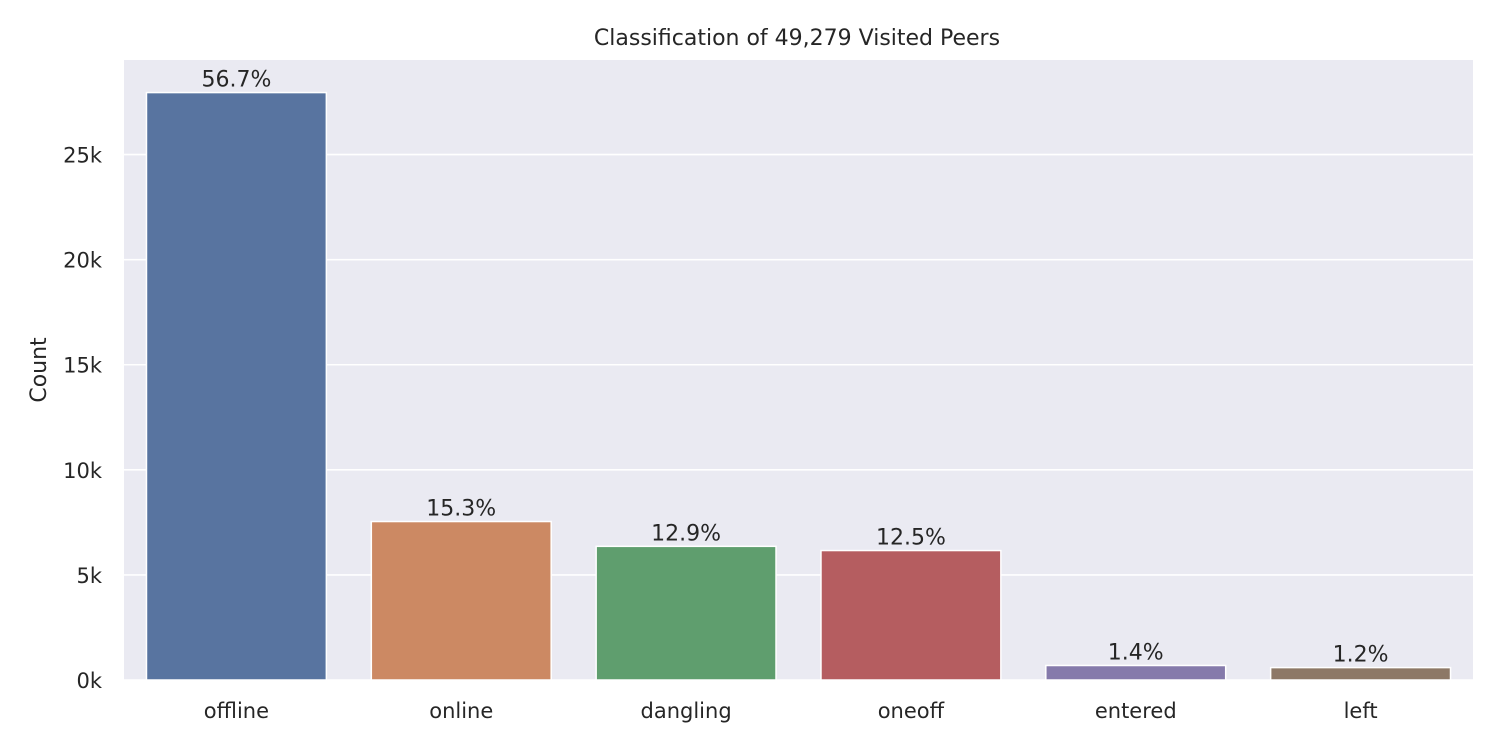 Image resolution: width=1500 pixels, height=754 pixels. I want to click on bar-label-left: 1.2%, so click(1361, 655).